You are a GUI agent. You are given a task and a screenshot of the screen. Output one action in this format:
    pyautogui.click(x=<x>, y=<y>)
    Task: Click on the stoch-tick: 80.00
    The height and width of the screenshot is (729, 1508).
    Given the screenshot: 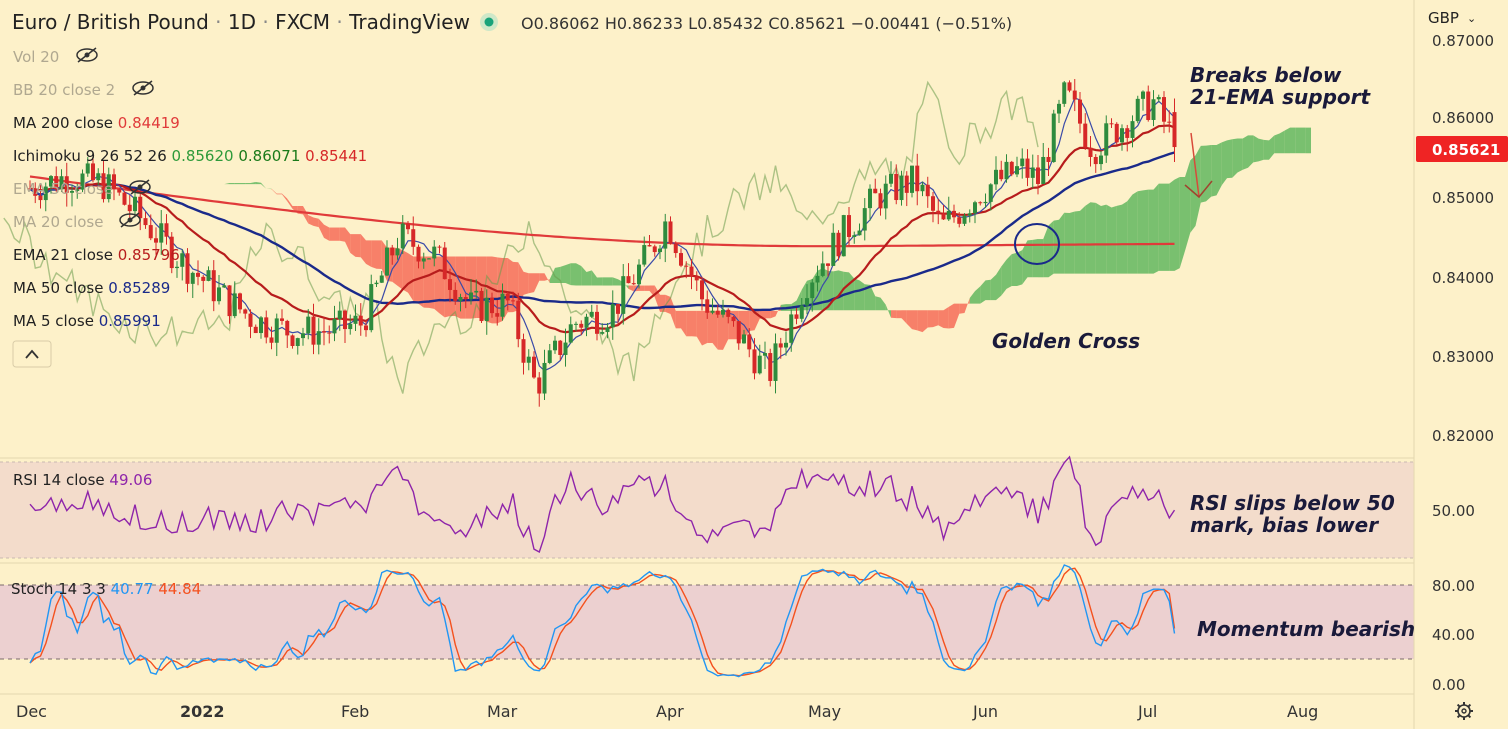 What is the action you would take?
    pyautogui.click(x=1453, y=586)
    